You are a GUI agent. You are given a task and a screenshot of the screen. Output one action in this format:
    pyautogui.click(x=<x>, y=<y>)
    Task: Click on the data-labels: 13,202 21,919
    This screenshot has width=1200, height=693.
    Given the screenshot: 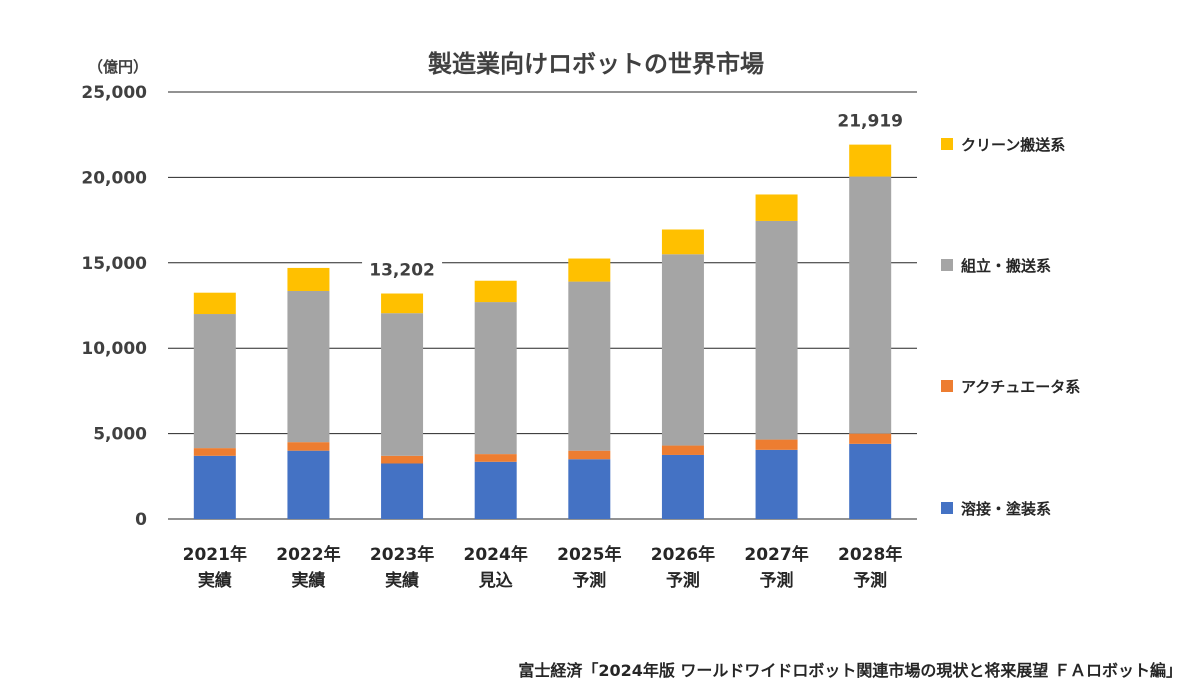 What is the action you would take?
    pyautogui.click(x=636, y=195)
    